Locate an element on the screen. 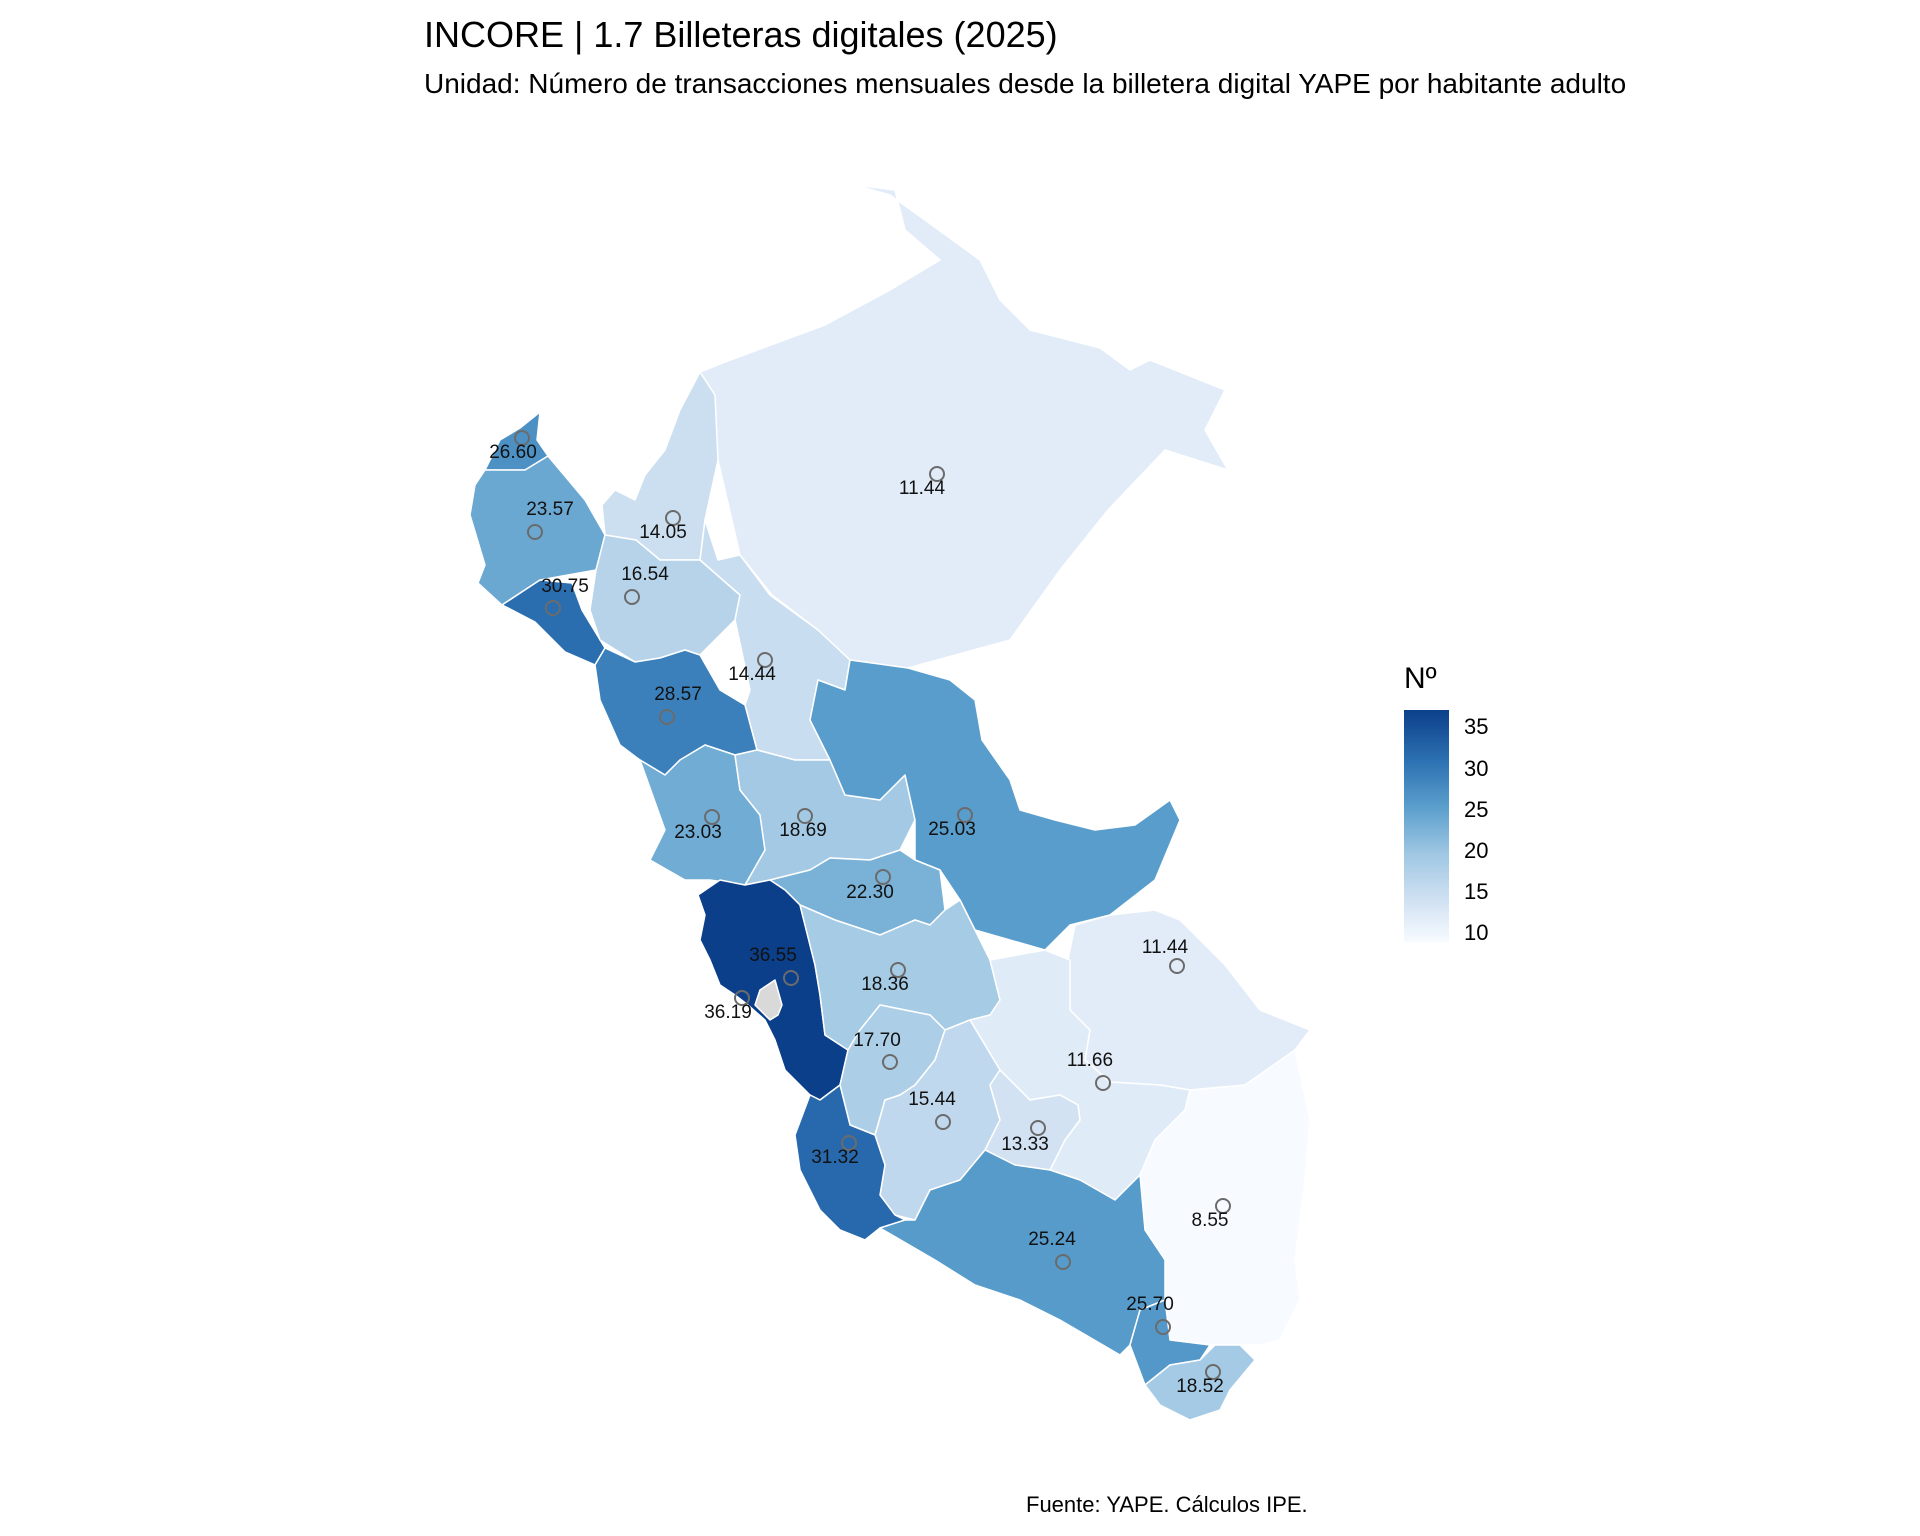  region-ica is located at coordinates (850, 1162).